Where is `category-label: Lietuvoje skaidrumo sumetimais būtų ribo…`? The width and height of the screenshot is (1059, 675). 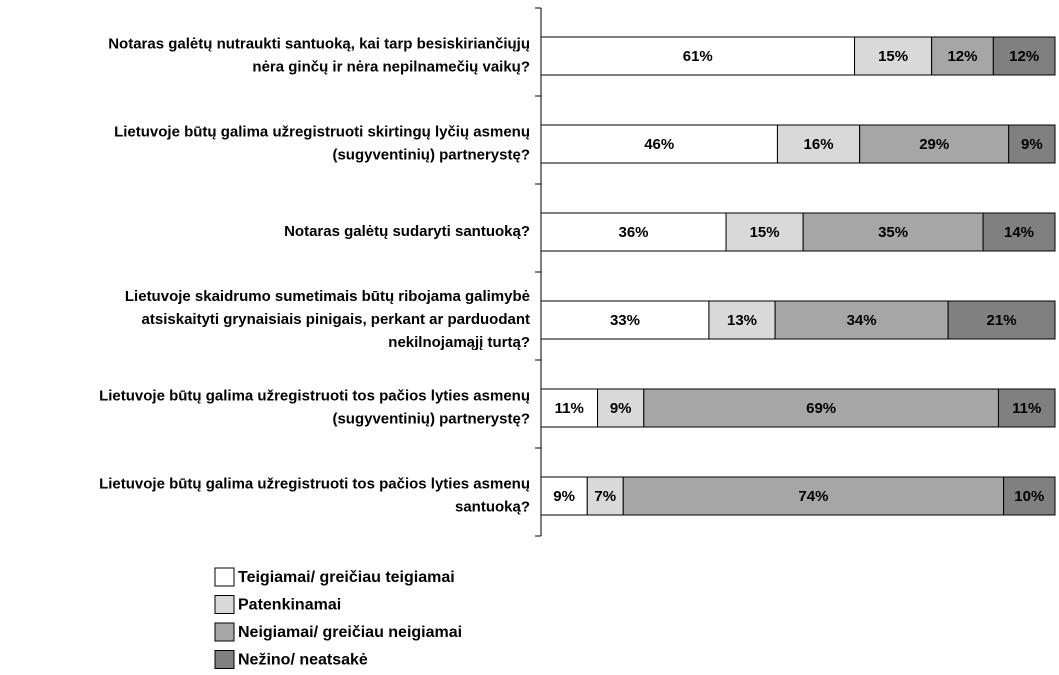 category-label: Lietuvoje skaidrumo sumetimais būtų ribo… is located at coordinates (327, 296).